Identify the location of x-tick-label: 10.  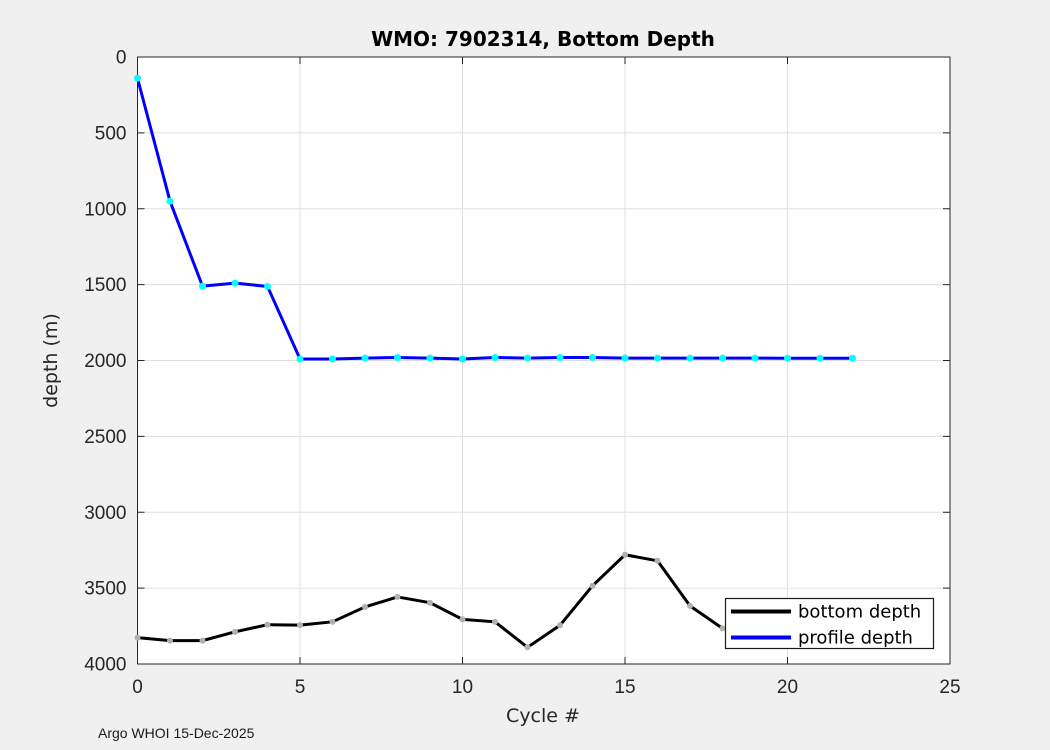
(462, 687).